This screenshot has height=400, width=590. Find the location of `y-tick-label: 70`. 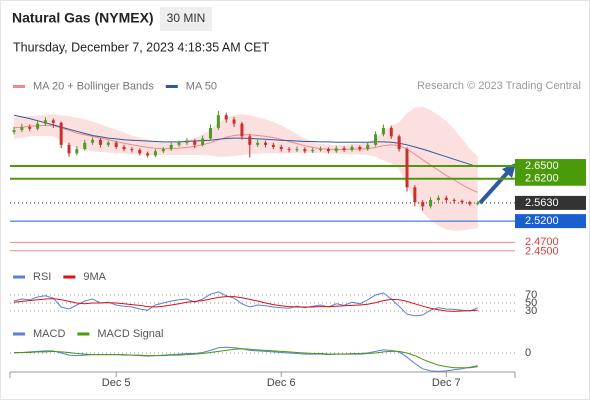

y-tick-label: 70 is located at coordinates (531, 295).